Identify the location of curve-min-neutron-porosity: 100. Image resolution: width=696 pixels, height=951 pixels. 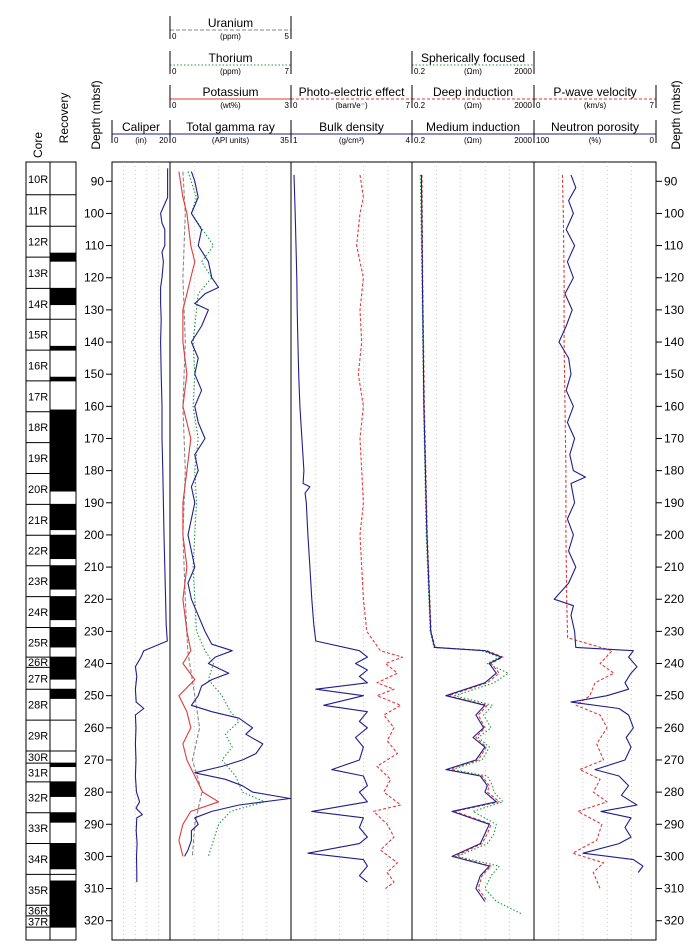
(543, 140).